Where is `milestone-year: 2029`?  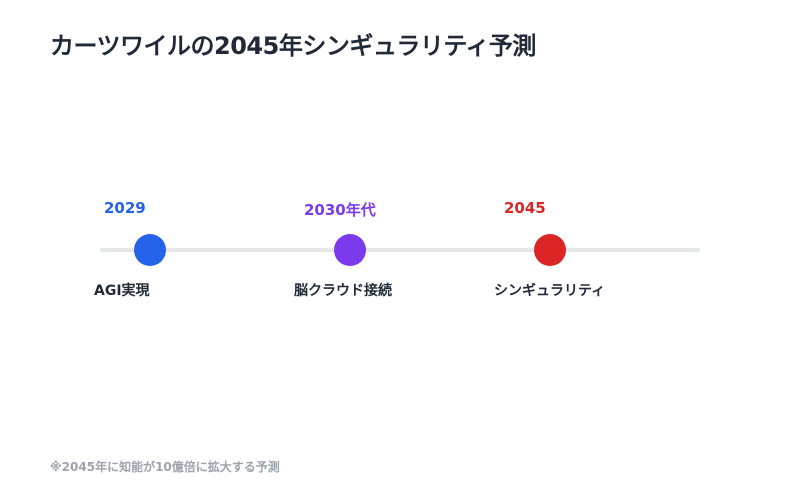
milestone-year: 2029 is located at coordinates (125, 208).